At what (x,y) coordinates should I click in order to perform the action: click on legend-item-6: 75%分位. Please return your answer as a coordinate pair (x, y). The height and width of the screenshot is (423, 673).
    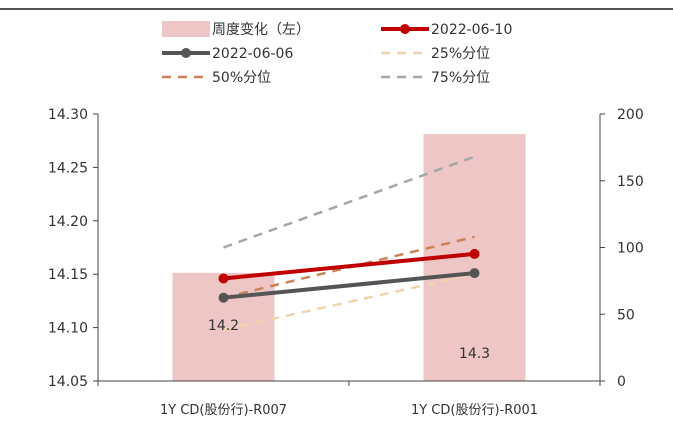
    Looking at the image, I should click on (435, 78).